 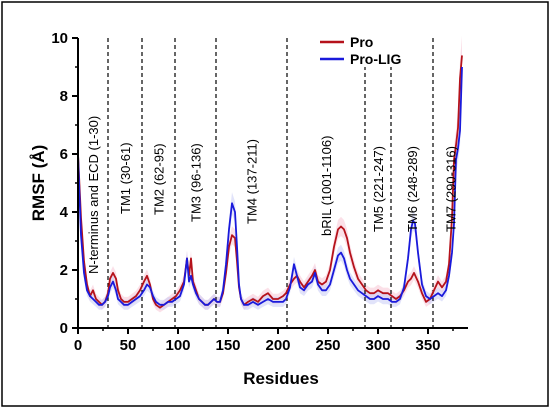 I want to click on y-tick-label-4: 4, so click(x=64, y=212).